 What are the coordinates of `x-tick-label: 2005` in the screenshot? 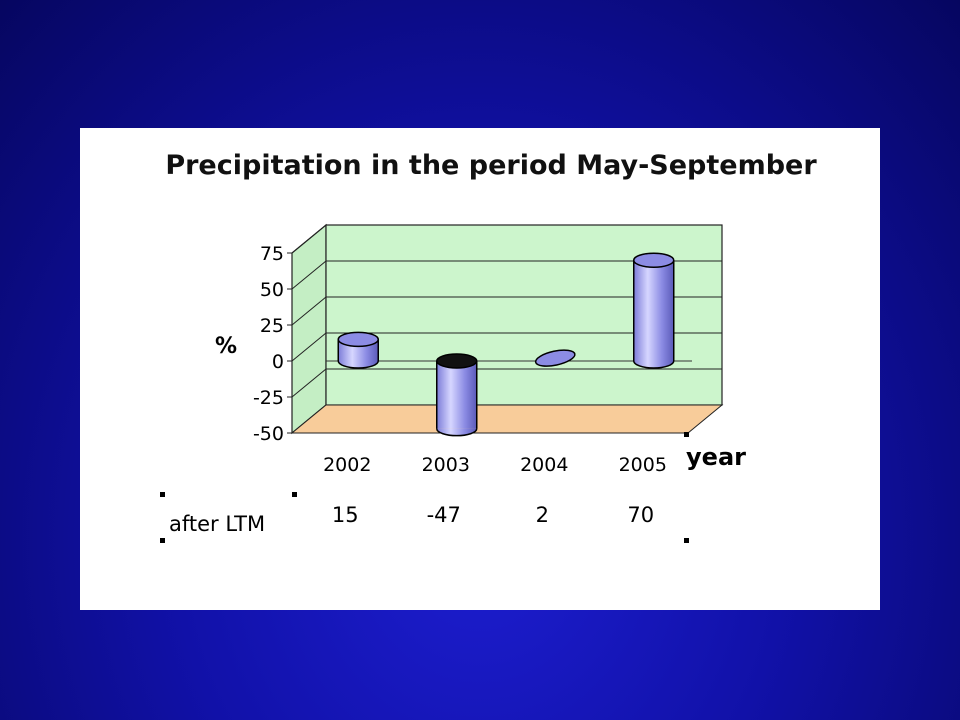 It's located at (643, 465).